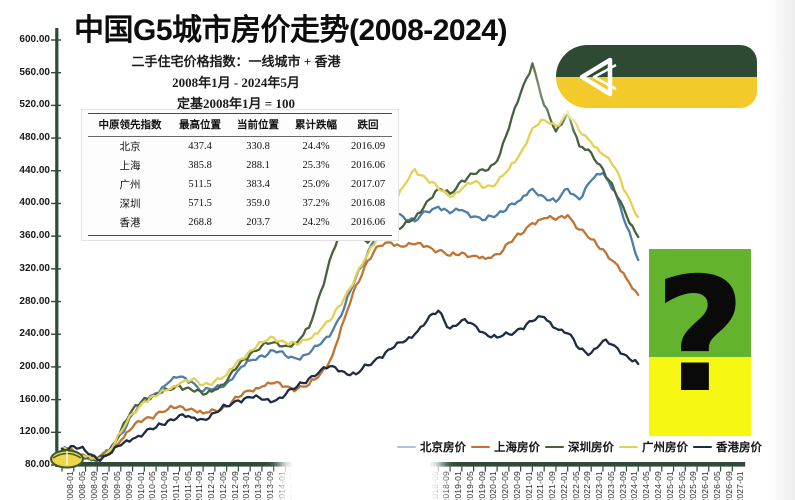  I want to click on legend-item-4: 广州房价, so click(653, 447).